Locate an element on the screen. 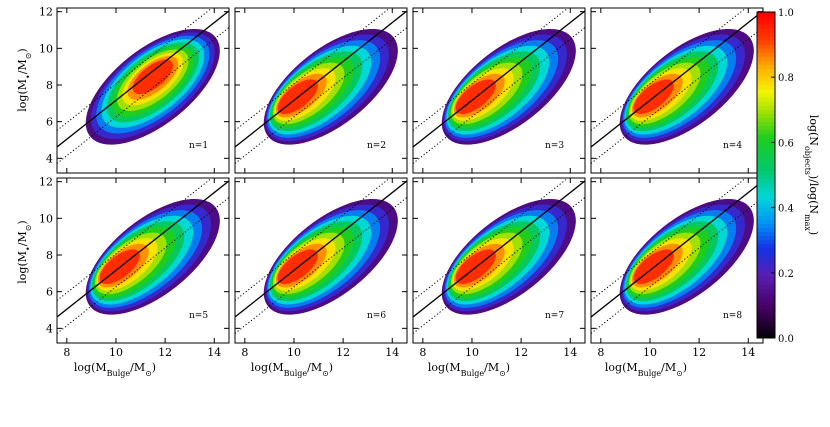  panel-2: n=2 is located at coordinates (321, 90).